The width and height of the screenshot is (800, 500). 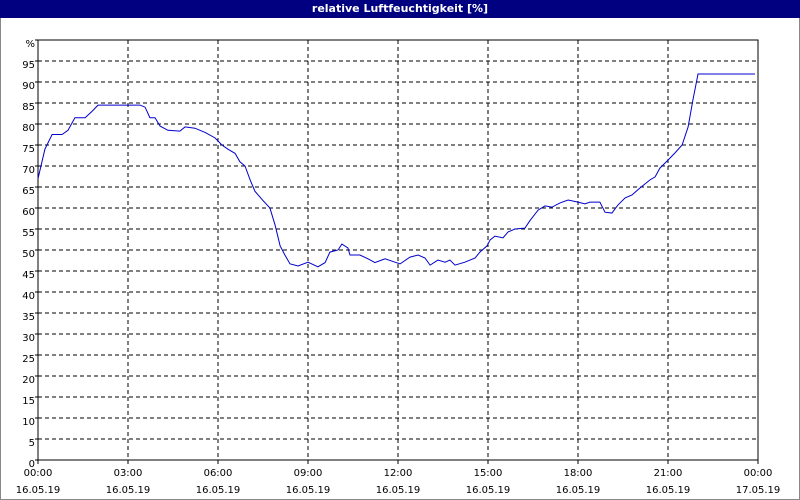 What do you see at coordinates (28, 191) in the screenshot?
I see `y-tick-label: 65` at bounding box center [28, 191].